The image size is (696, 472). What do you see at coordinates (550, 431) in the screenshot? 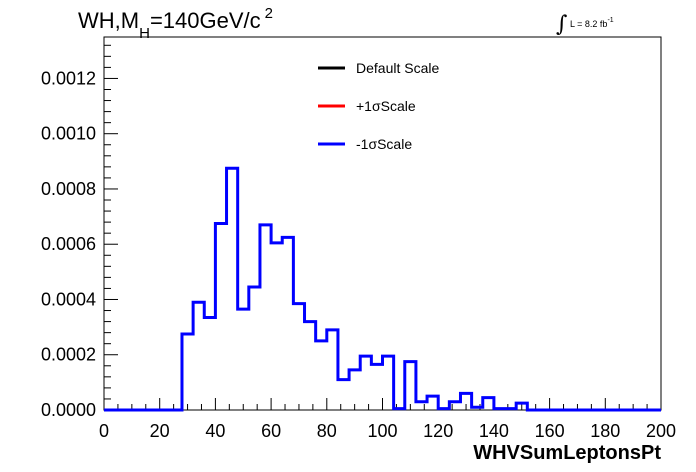
I see `x-tick-label: 160` at bounding box center [550, 431].